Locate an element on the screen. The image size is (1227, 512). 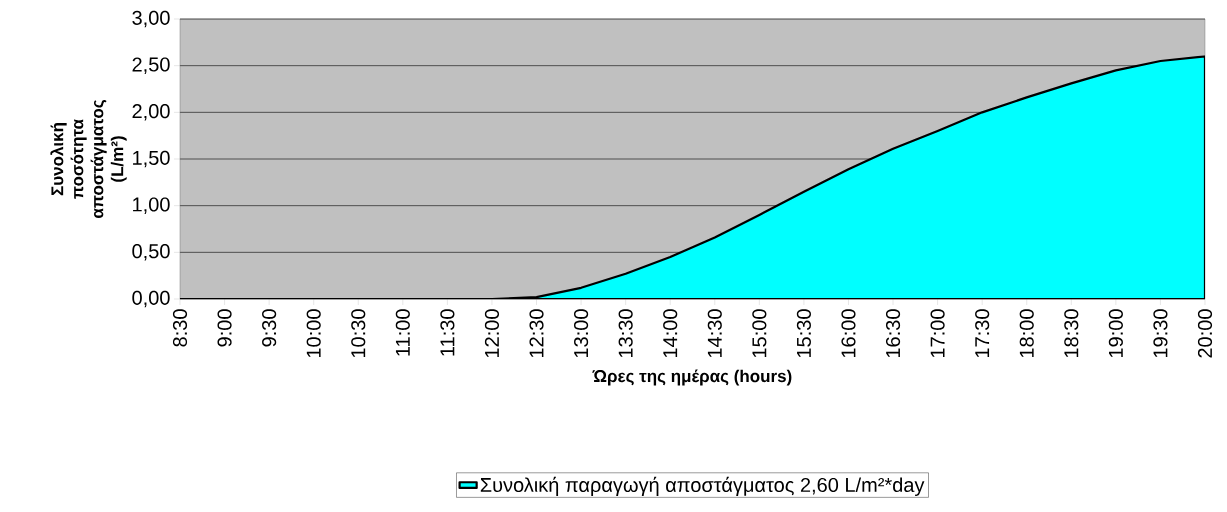
x-tick-label: 15:00 is located at coordinates (759, 333).